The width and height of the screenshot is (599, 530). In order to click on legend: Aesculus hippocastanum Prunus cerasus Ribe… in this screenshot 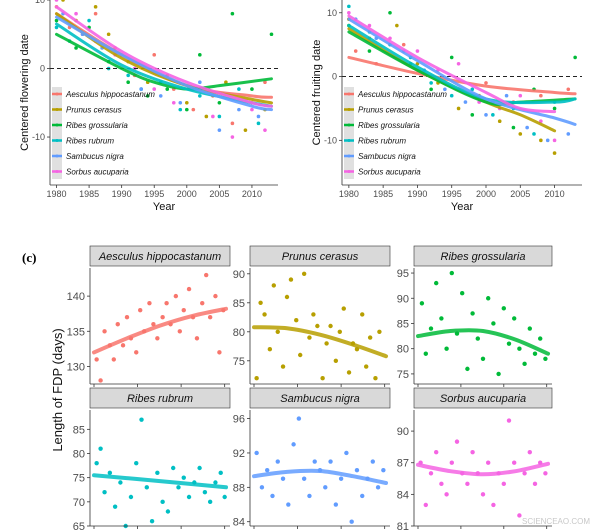, I will do `click(103, 133)`.